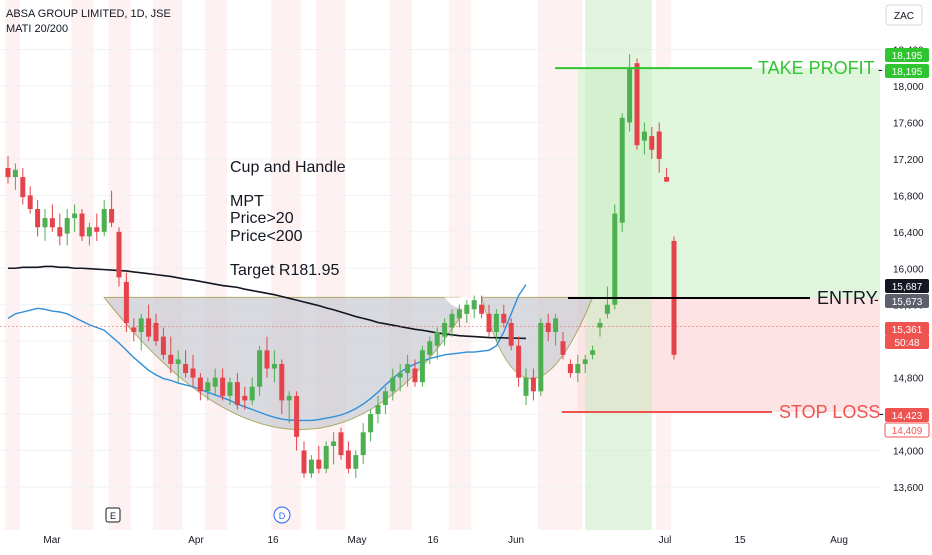  I want to click on x-tick-label: 16, so click(273, 540).